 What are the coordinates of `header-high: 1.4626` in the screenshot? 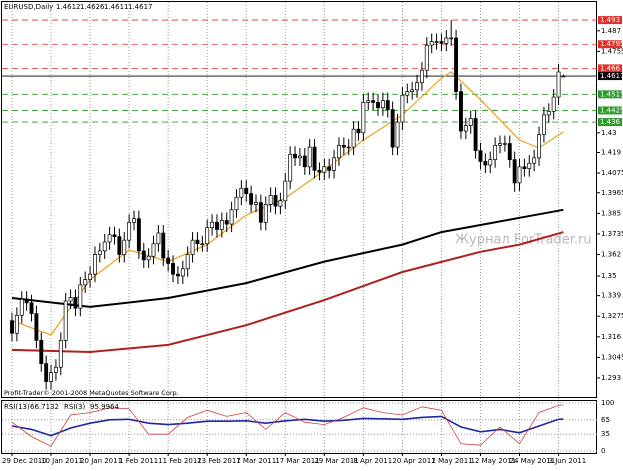 It's located at (92, 7).